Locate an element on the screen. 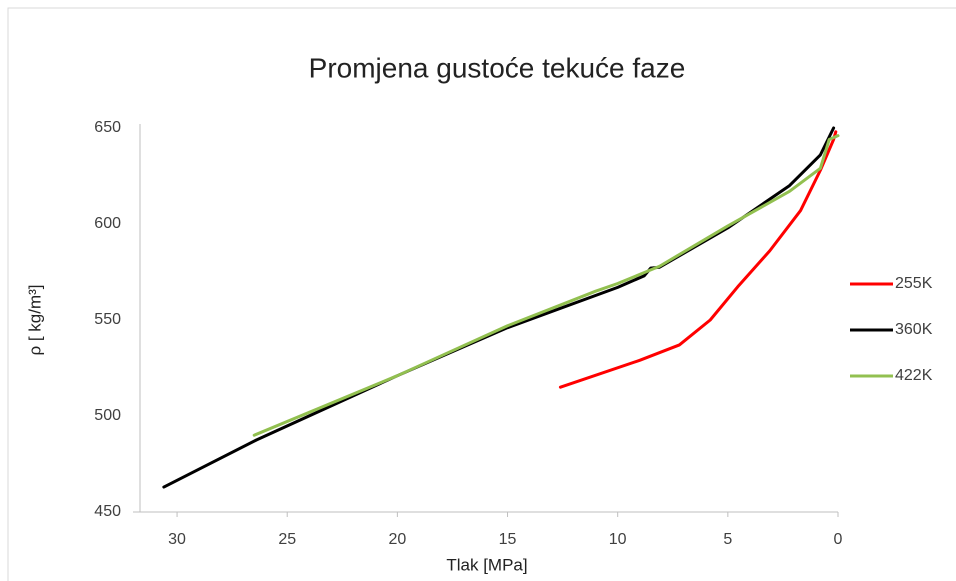  legend-label: 360K is located at coordinates (914, 329).